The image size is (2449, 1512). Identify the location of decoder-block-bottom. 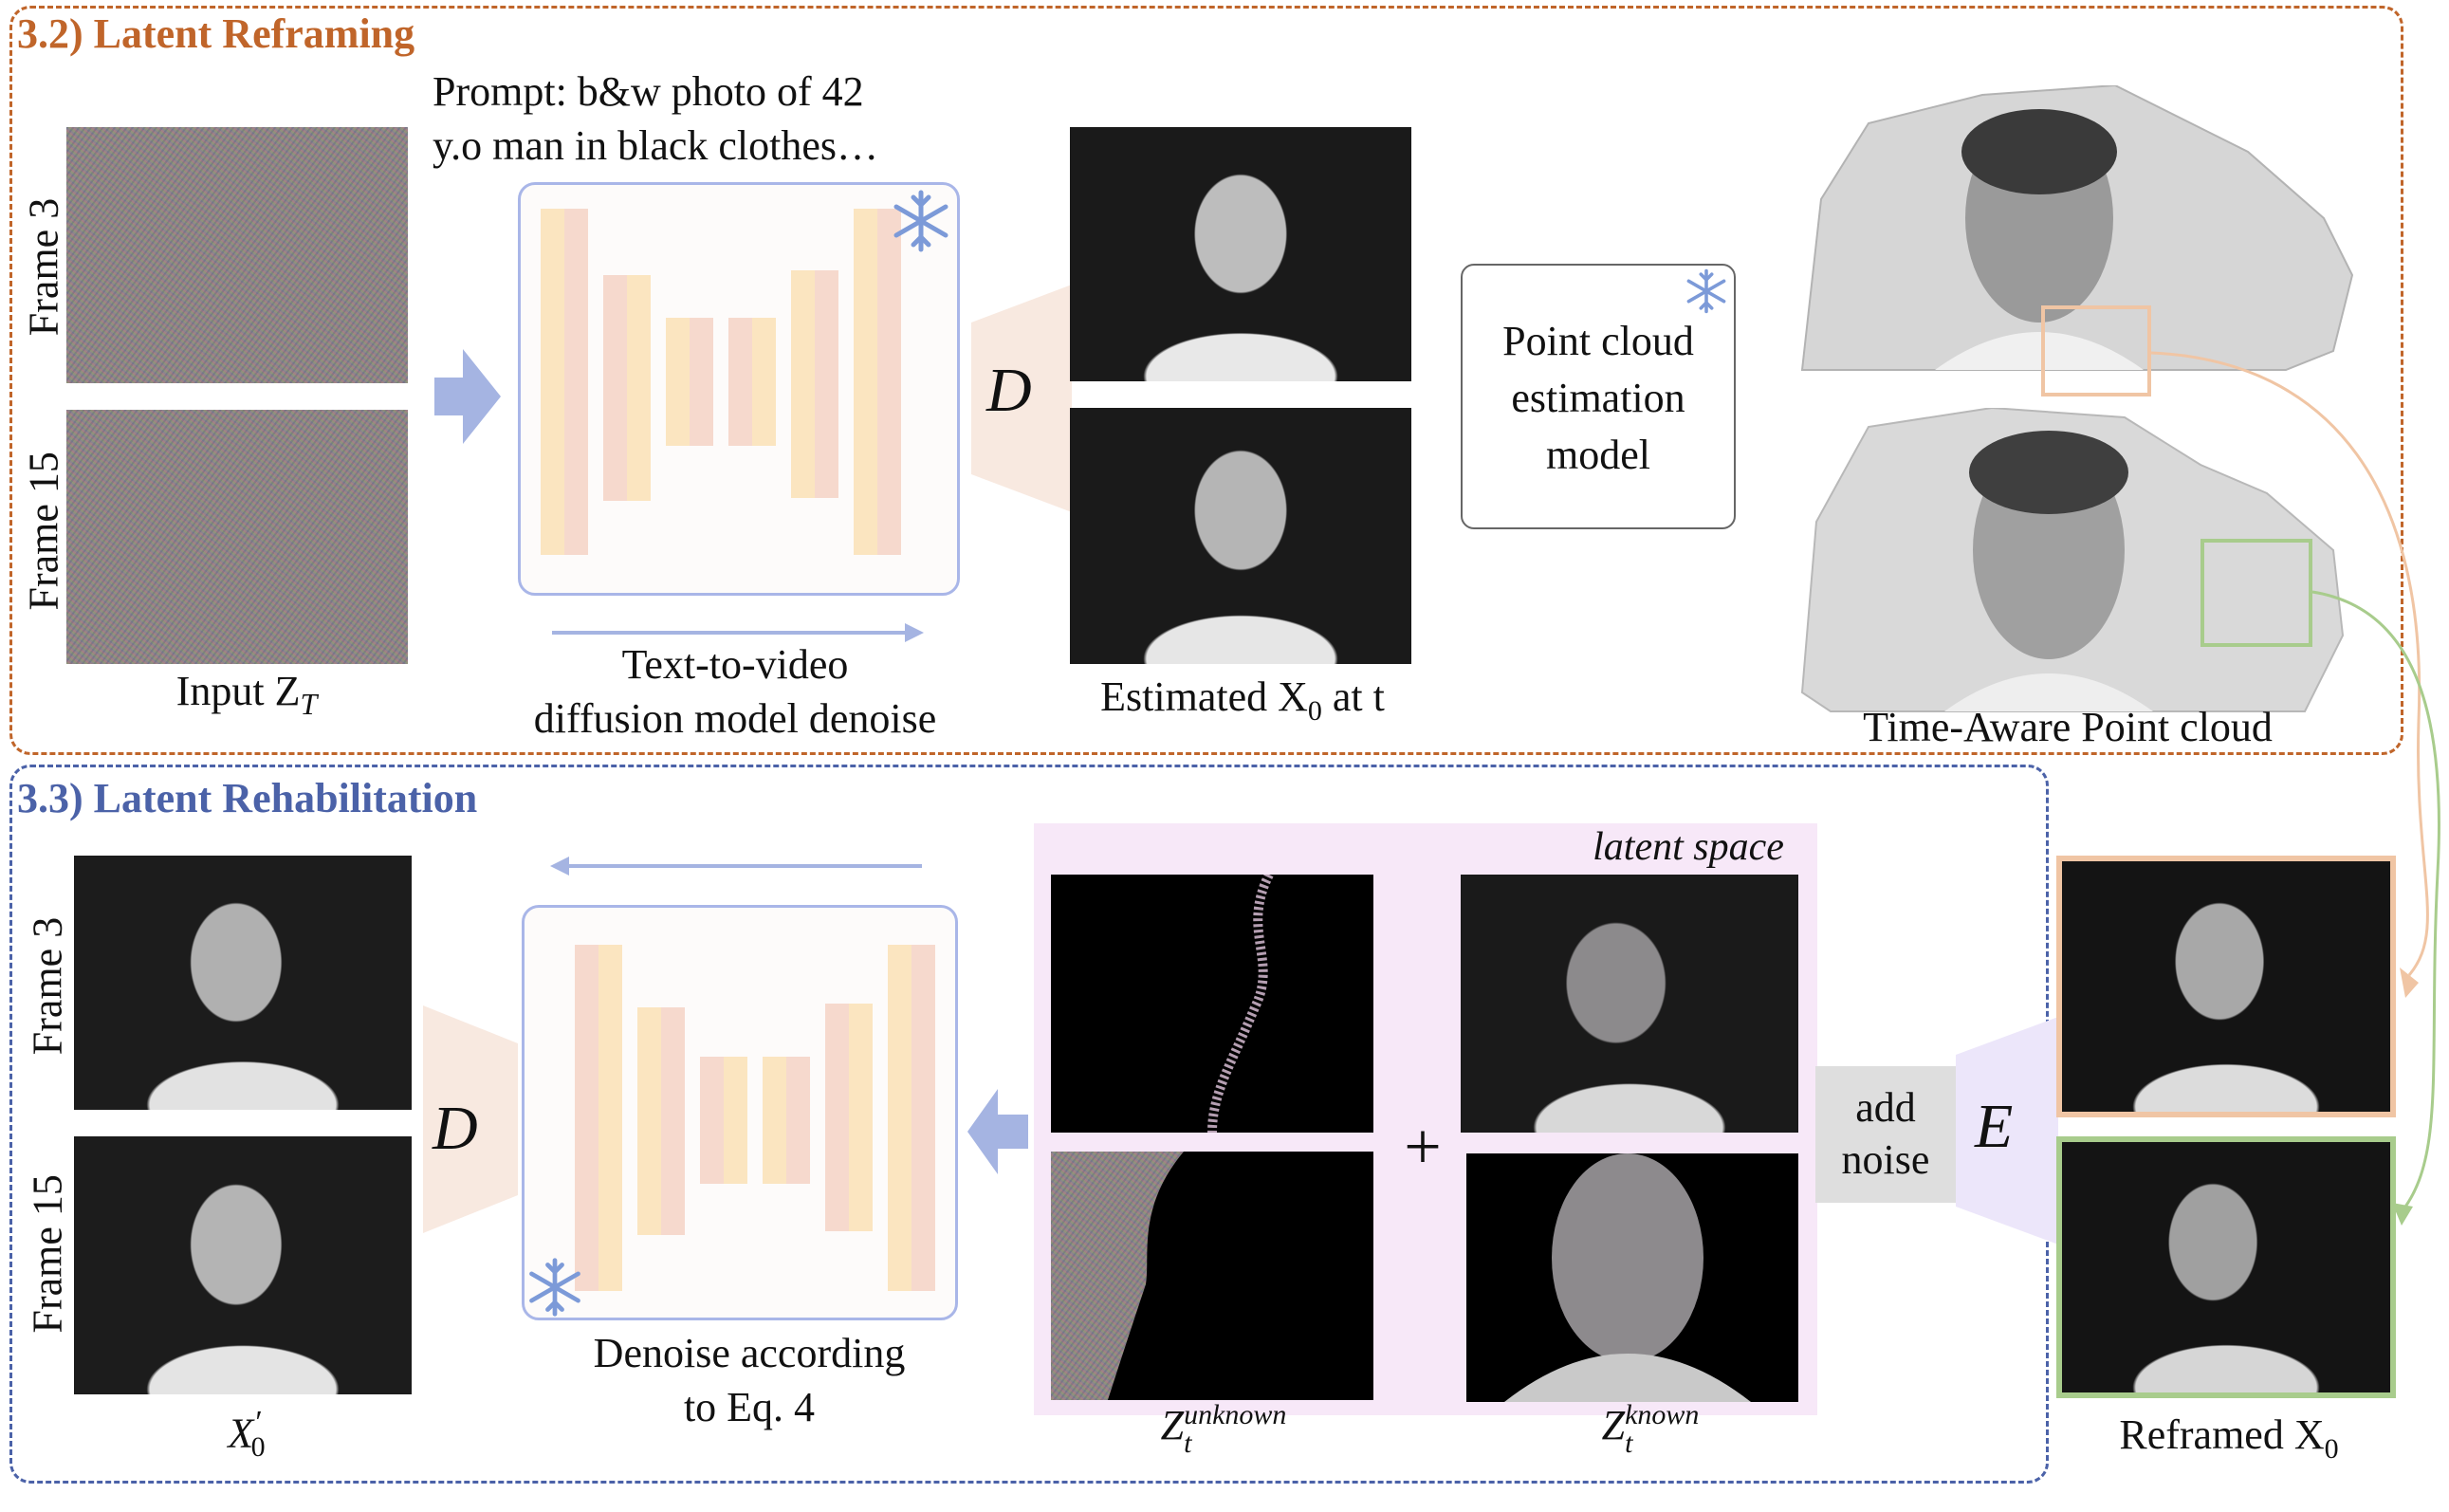
(470, 1119).